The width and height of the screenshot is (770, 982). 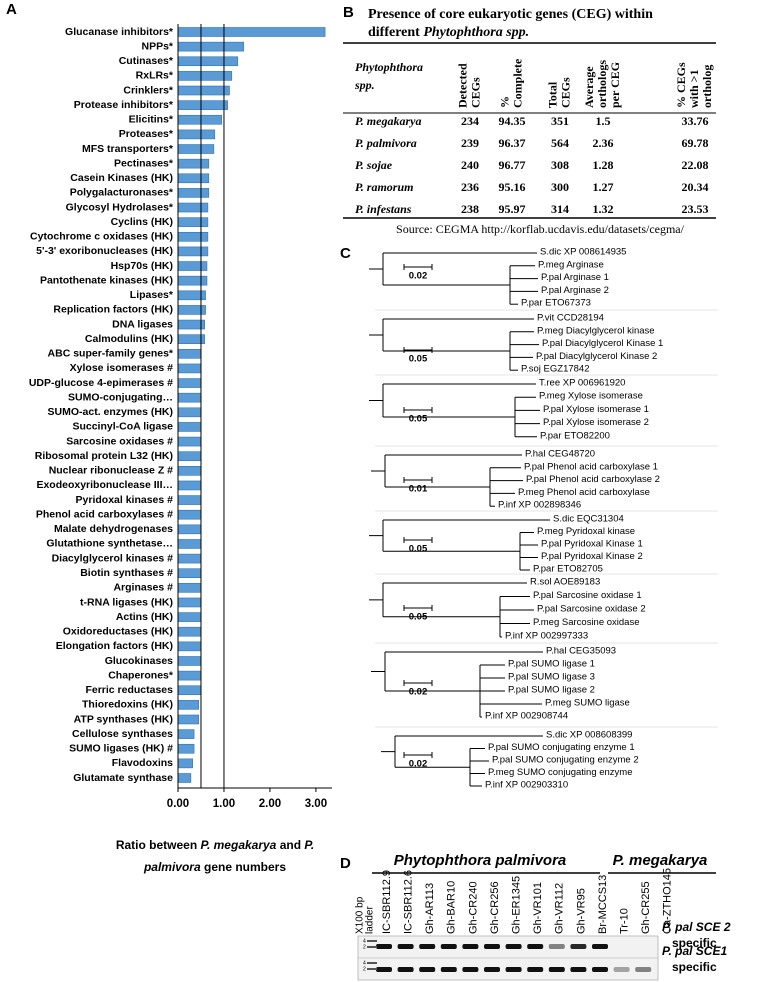 What do you see at coordinates (512, 187) in the screenshot?
I see `table-cell: 95.16` at bounding box center [512, 187].